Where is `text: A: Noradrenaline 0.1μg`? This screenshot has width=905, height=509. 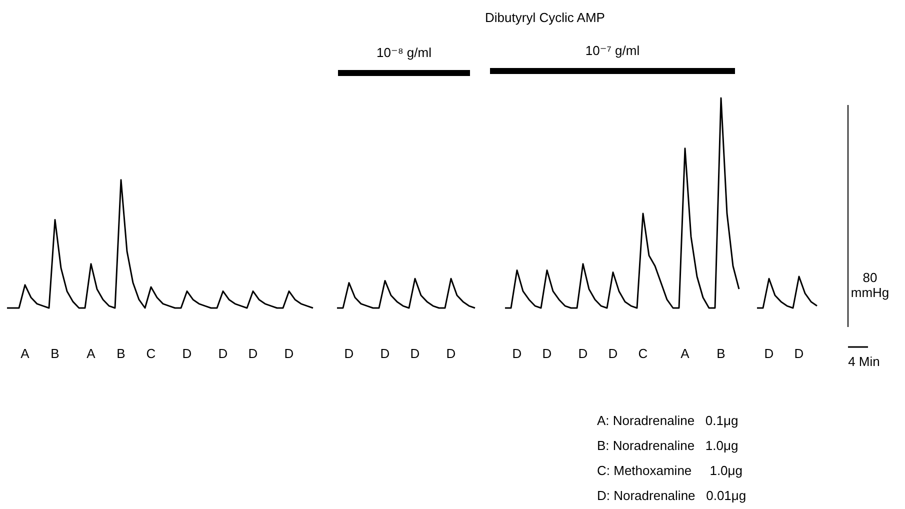 text: A: Noradrenaline 0.1μg is located at coordinates (667, 420).